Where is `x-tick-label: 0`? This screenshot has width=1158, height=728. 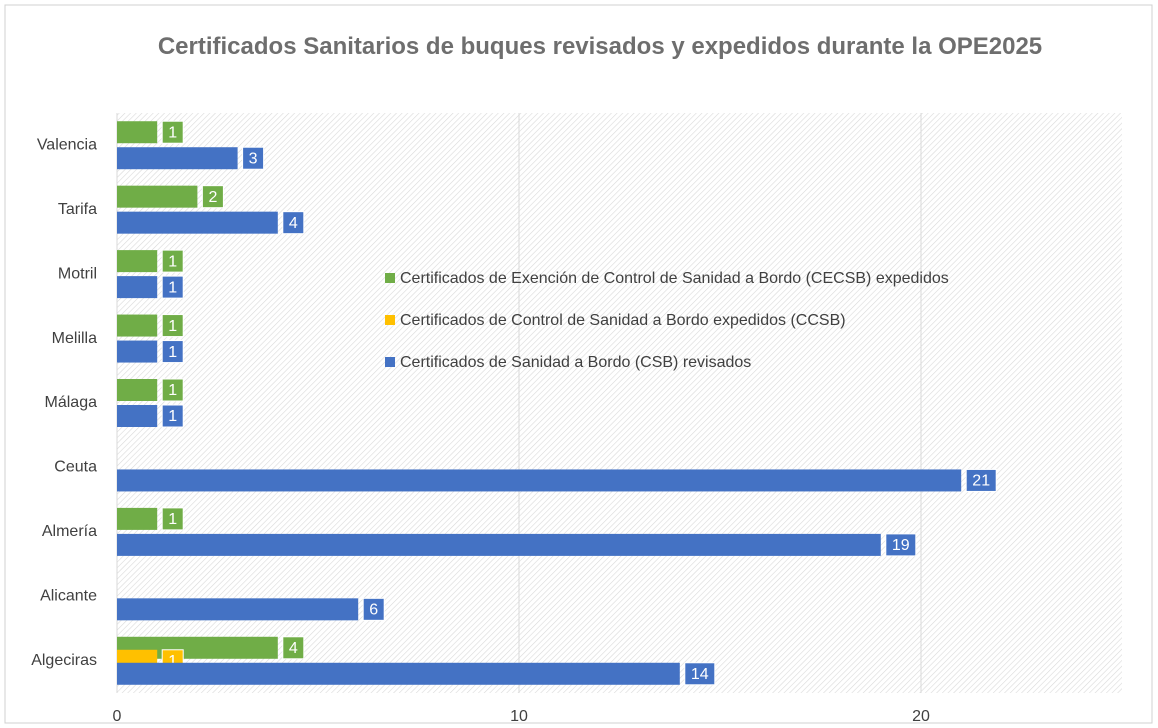 x-tick-label: 0 is located at coordinates (117, 716).